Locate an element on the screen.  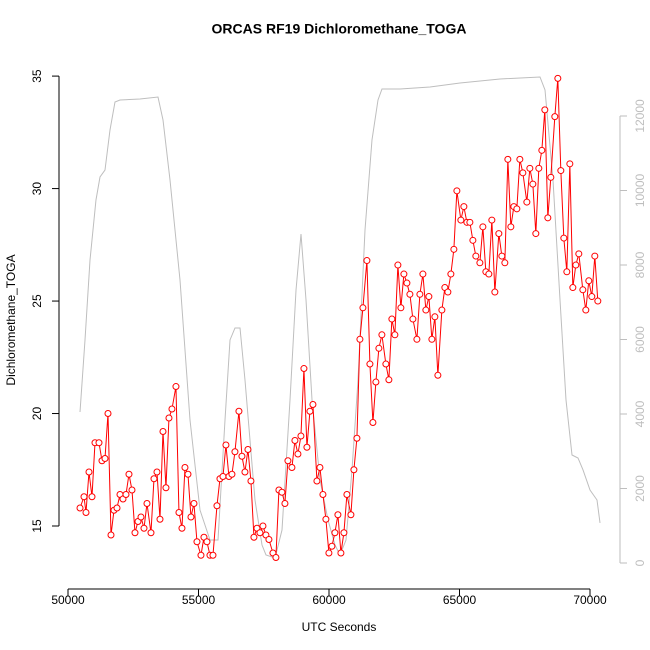
y2-tick-label: 6000 is located at coordinates (640, 339).